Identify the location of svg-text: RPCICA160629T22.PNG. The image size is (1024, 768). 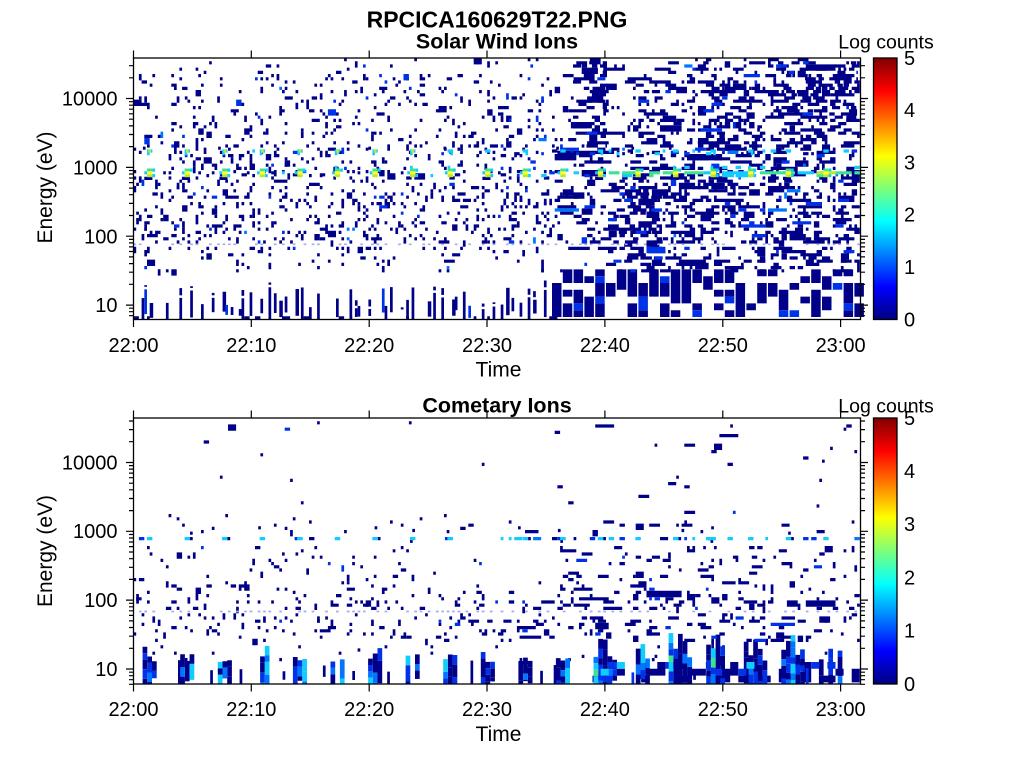
(497, 20).